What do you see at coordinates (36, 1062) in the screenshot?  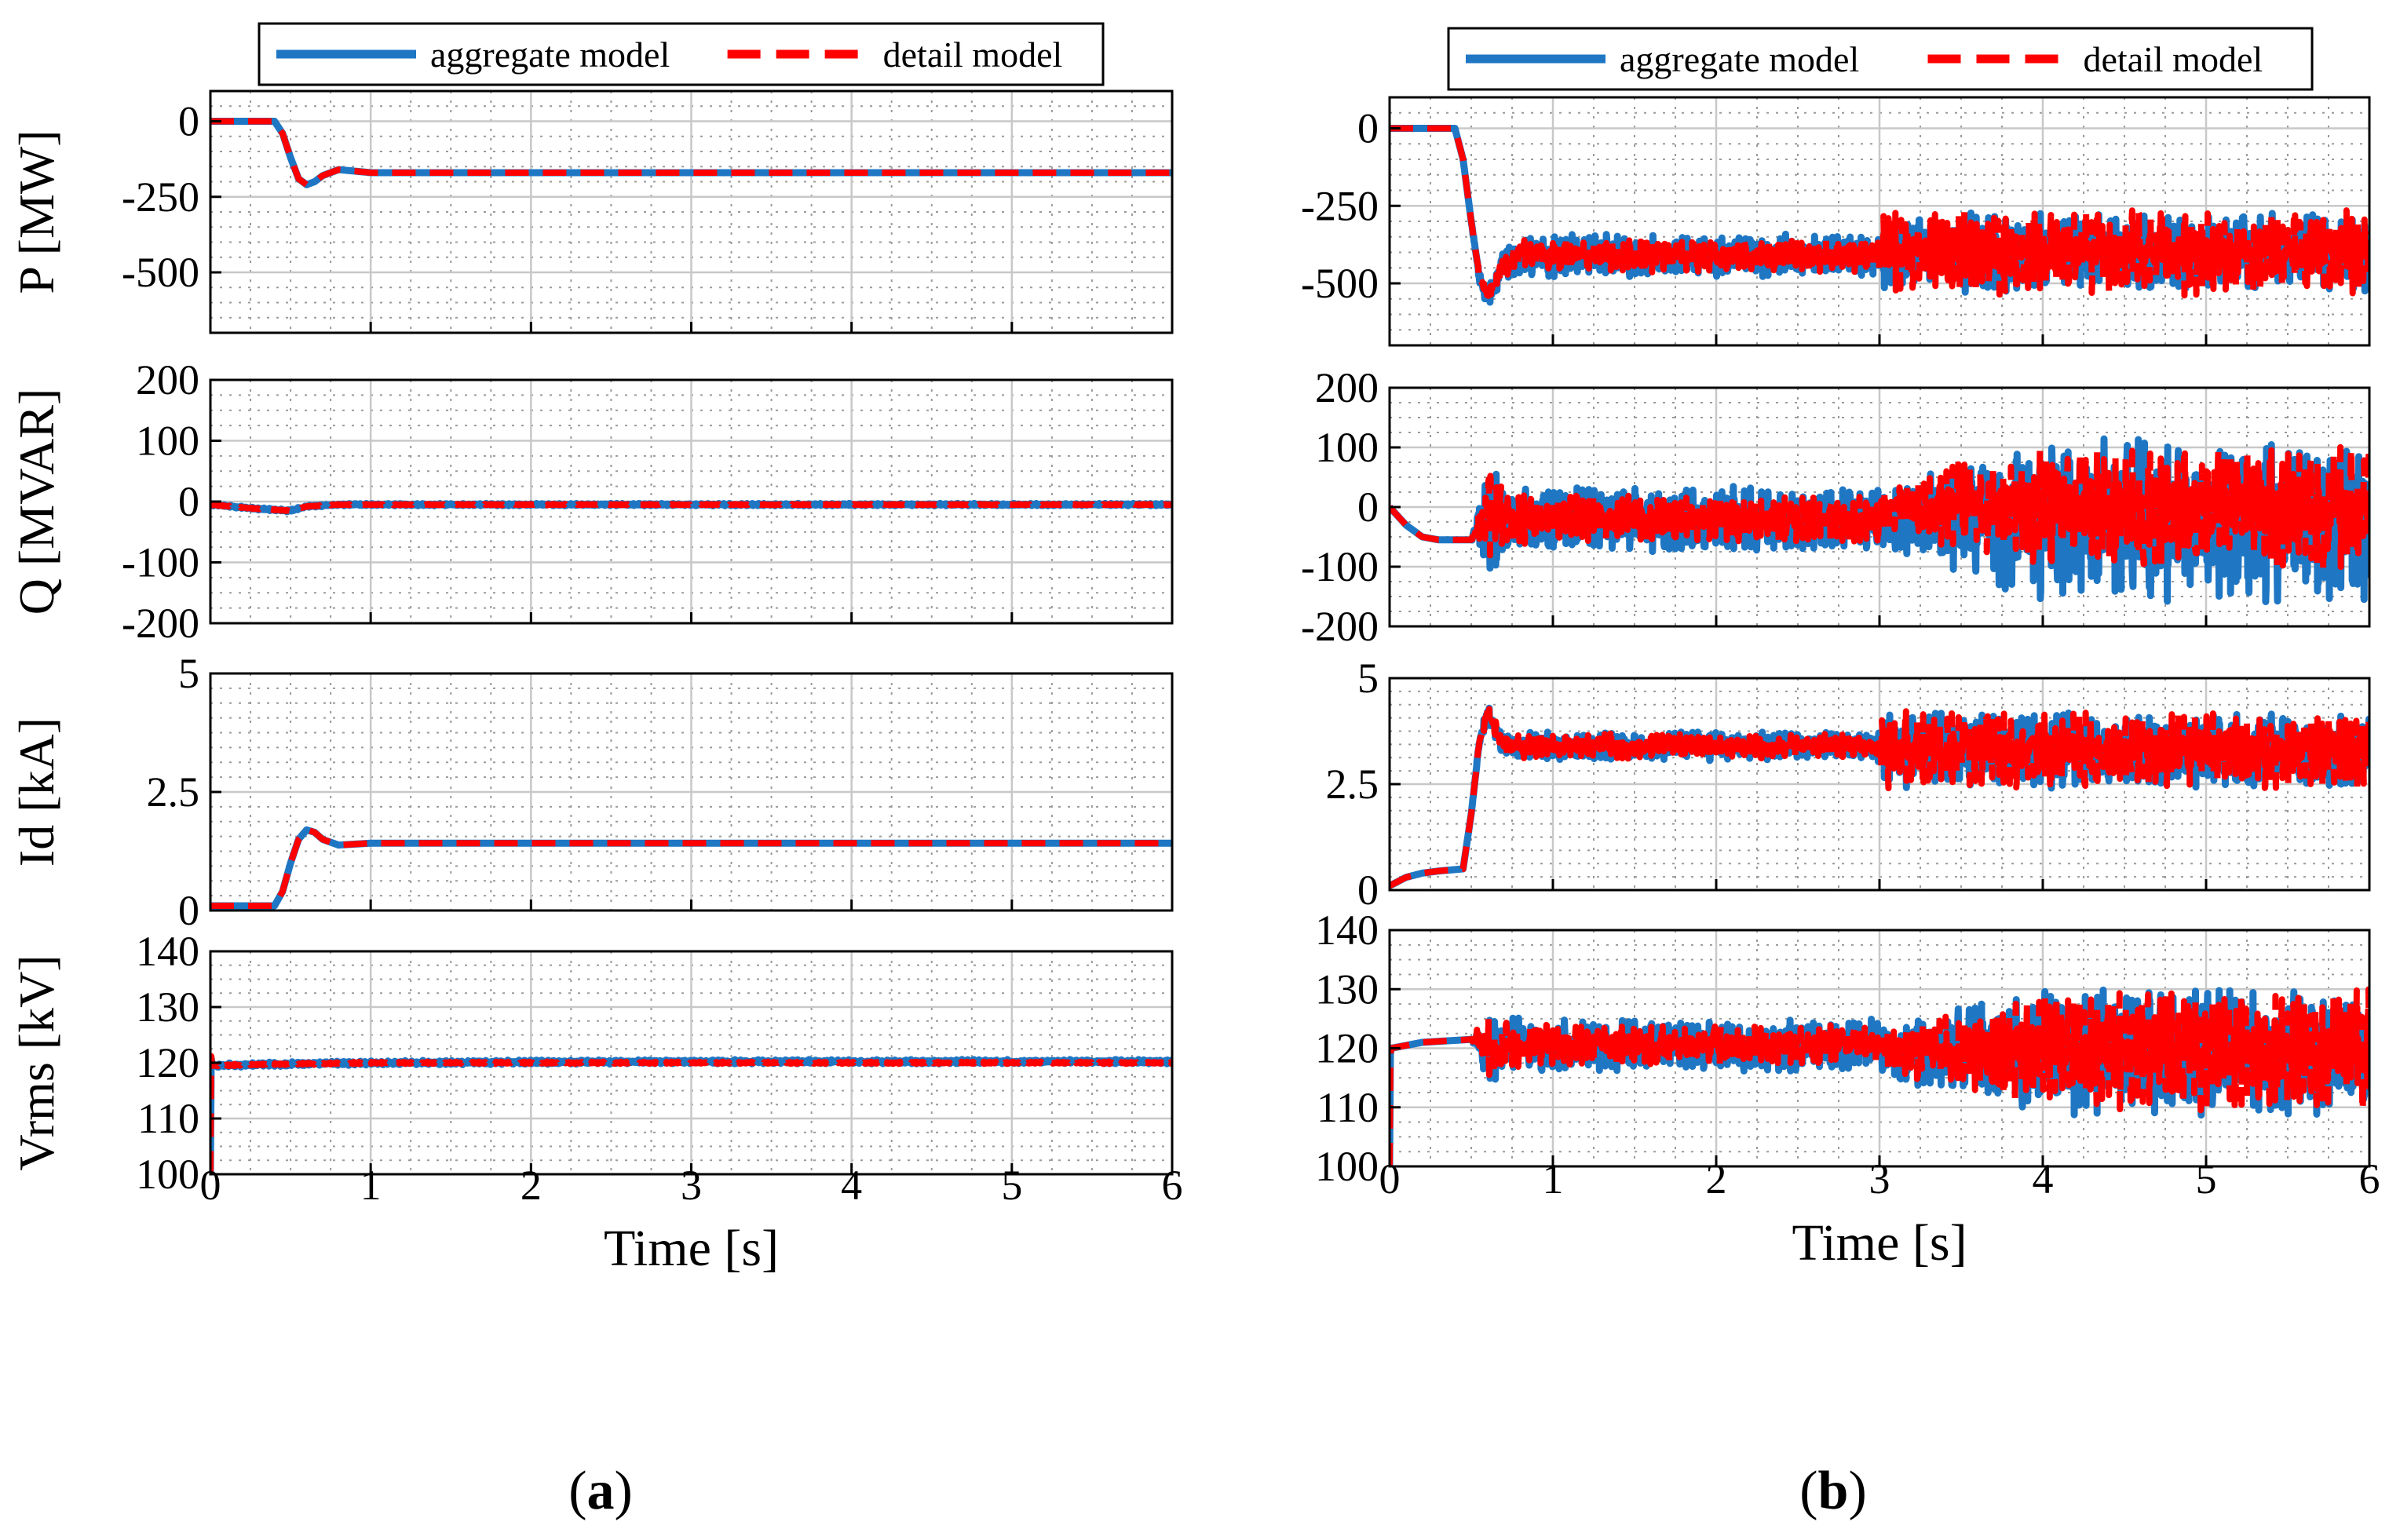 I see `y-axis-label: Vrms [kV]` at bounding box center [36, 1062].